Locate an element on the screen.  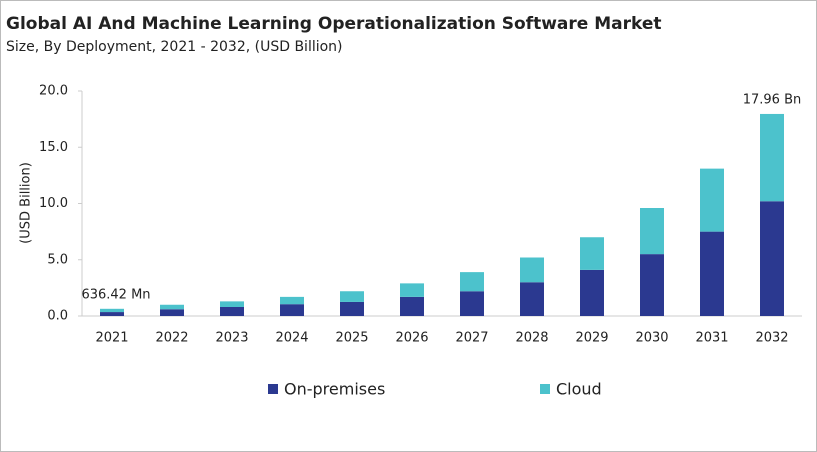
x-tick-label: 2022 is located at coordinates (171, 338).